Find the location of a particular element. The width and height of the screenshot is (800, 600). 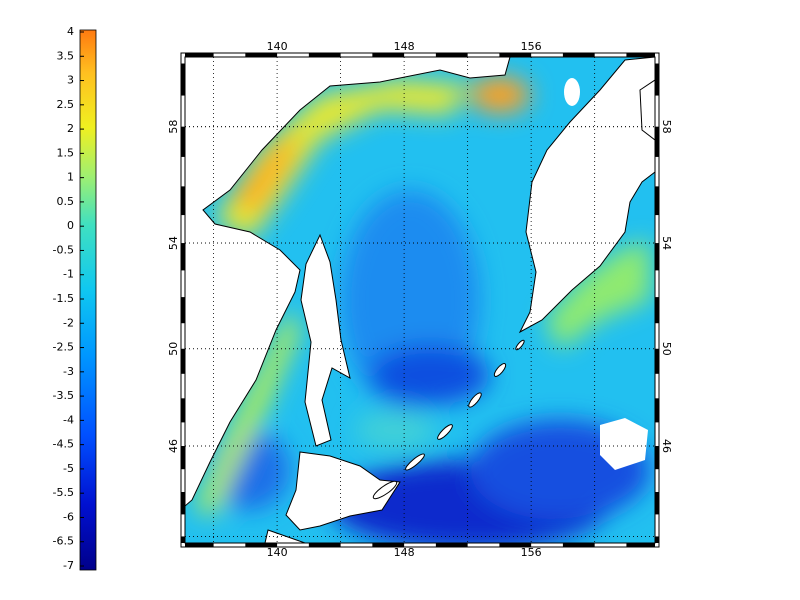

colorbar is located at coordinates (88, 300).